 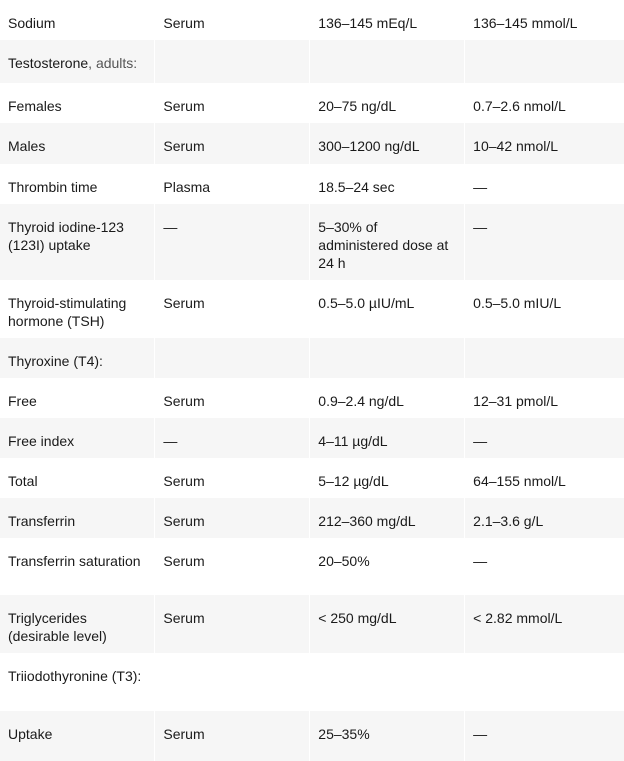 What do you see at coordinates (367, 521) in the screenshot?
I see `conventional-value: 212–360 mg/dL` at bounding box center [367, 521].